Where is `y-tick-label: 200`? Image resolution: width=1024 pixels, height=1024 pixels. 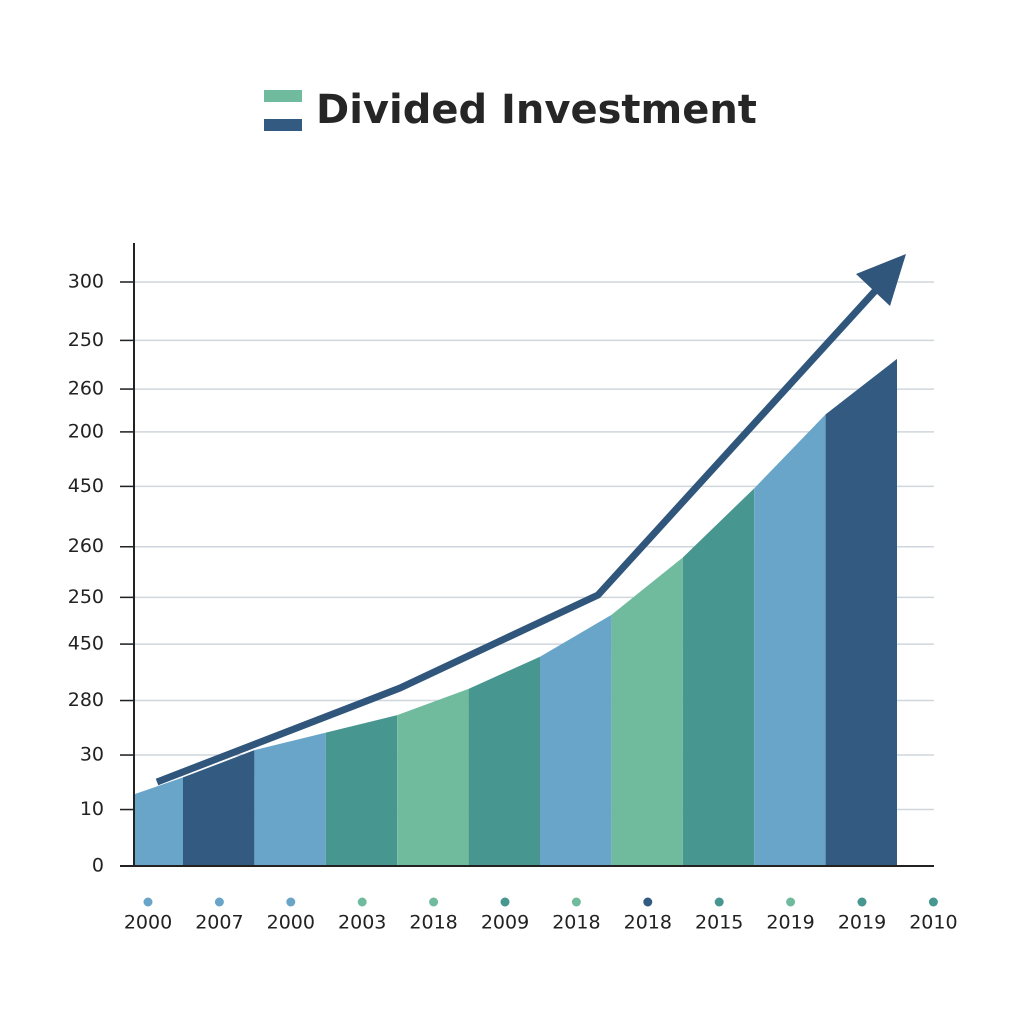 y-tick-label: 200 is located at coordinates (86, 431).